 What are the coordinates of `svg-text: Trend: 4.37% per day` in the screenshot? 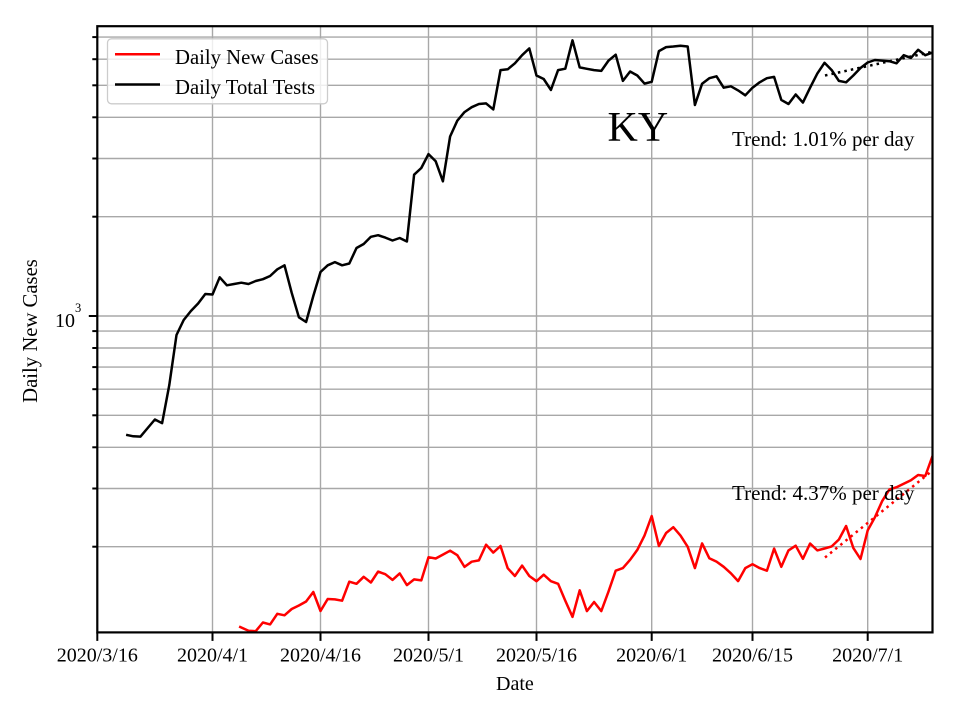 It's located at (823, 493).